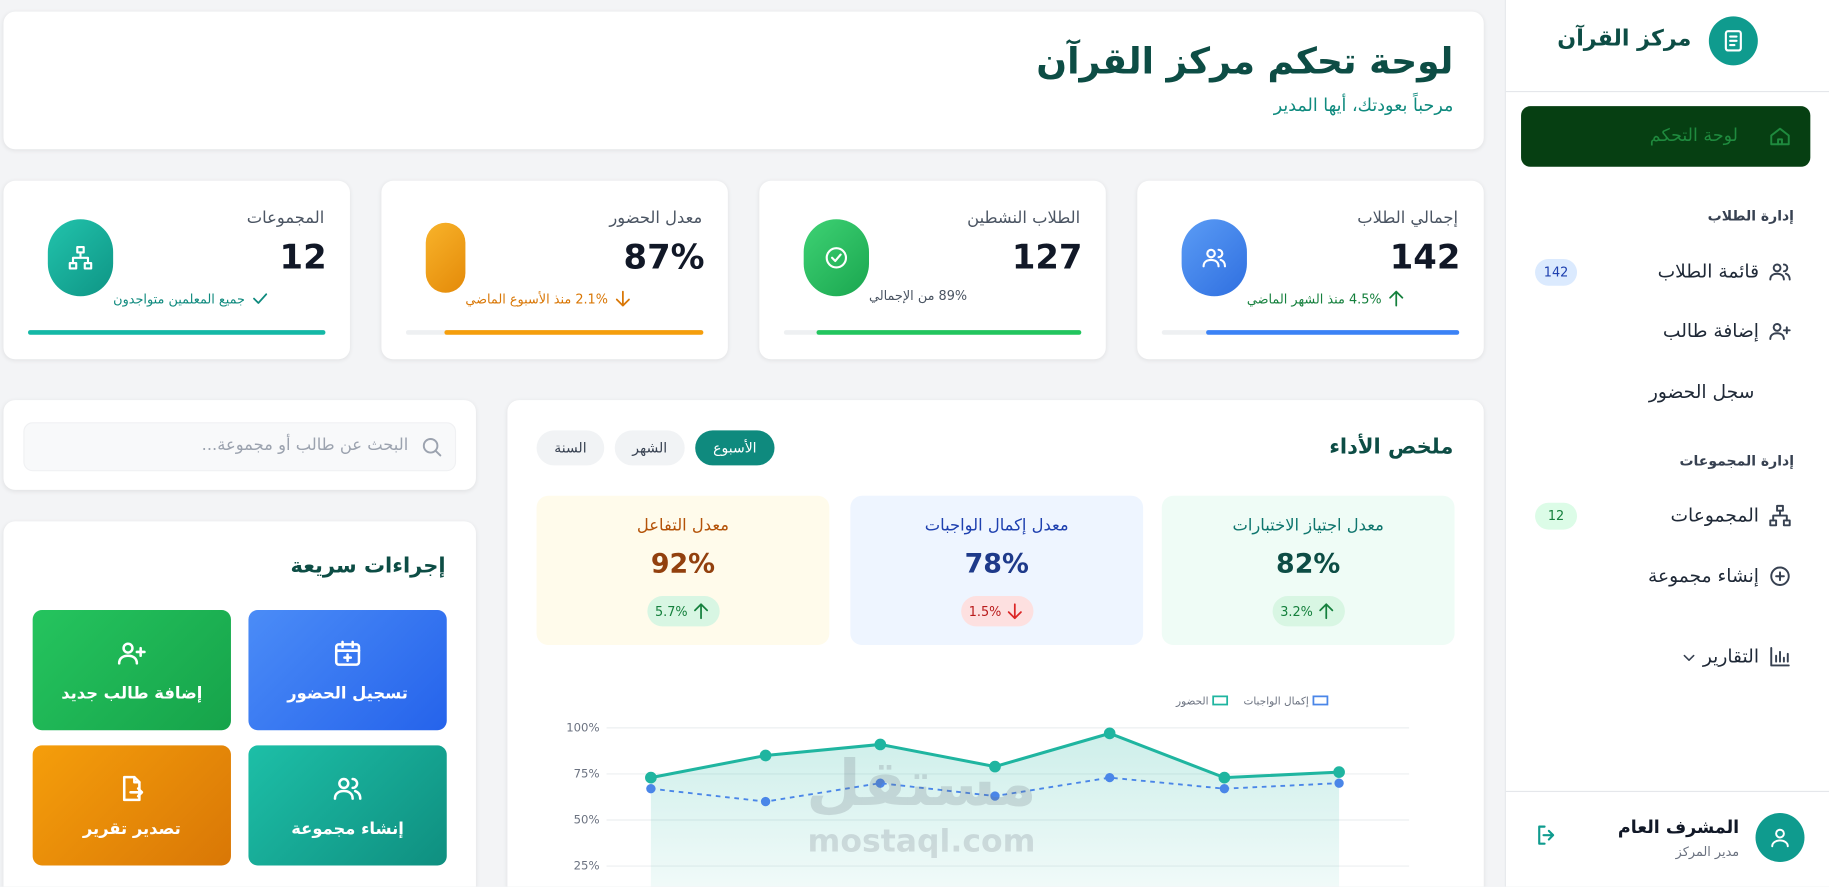 The image size is (1829, 887). I want to click on stat-value: 142, so click(1425, 256).